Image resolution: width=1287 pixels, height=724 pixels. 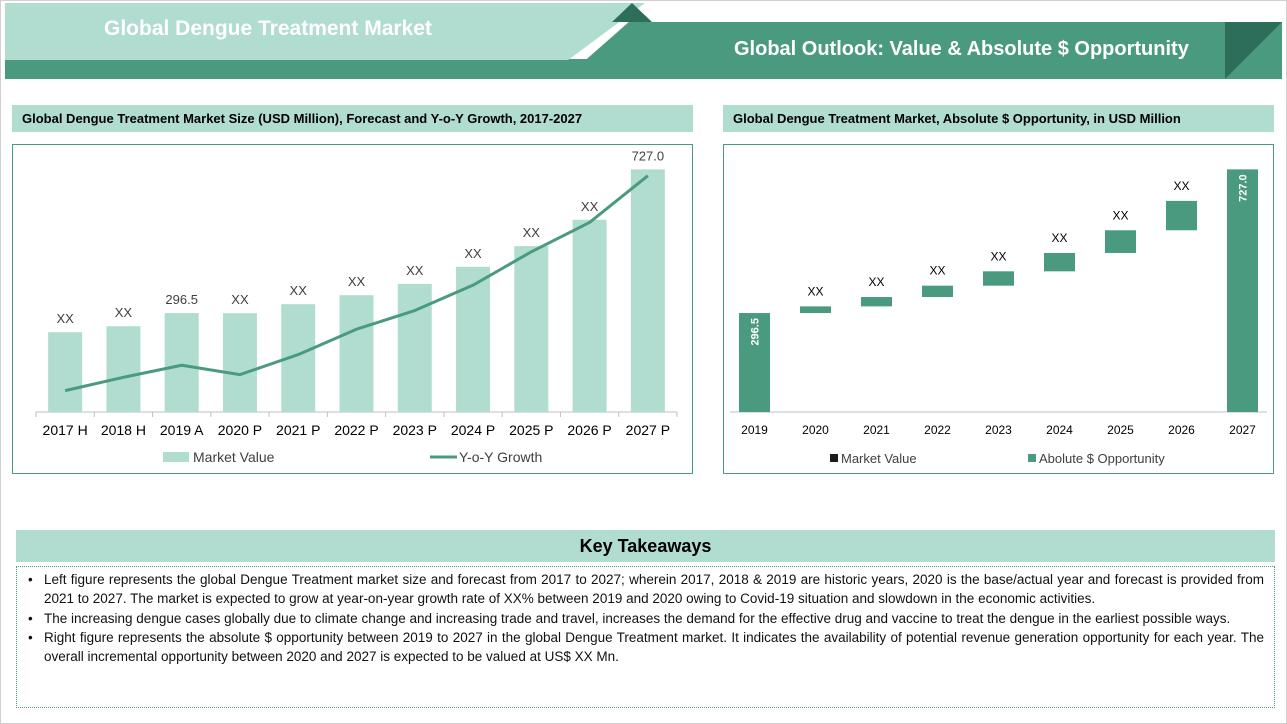 What do you see at coordinates (1120, 430) in the screenshot?
I see `x-tick-label: 2025` at bounding box center [1120, 430].